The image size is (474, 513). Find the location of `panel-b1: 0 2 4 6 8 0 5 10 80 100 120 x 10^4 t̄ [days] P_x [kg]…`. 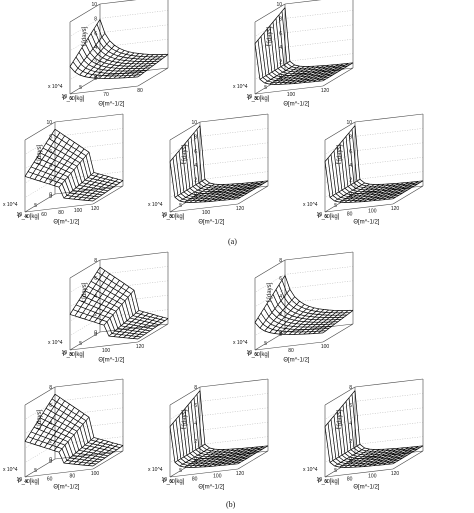

panel-b1: 0 2 4 6 8 0 5 10 80 100 120 x 10^4 t̄ [days] P_x [kg]… is located at coordinates (124, 312).